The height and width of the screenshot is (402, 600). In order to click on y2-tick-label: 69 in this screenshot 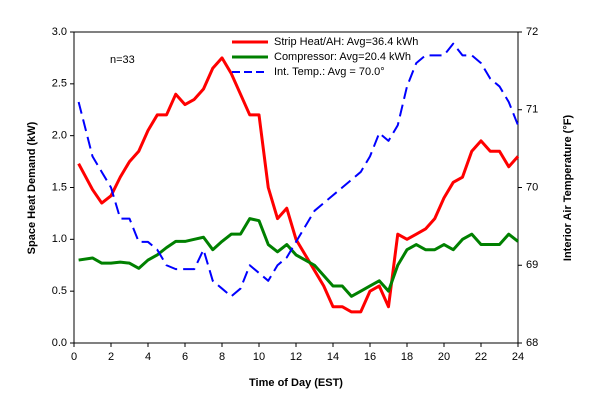, I will do `click(532, 265)`.